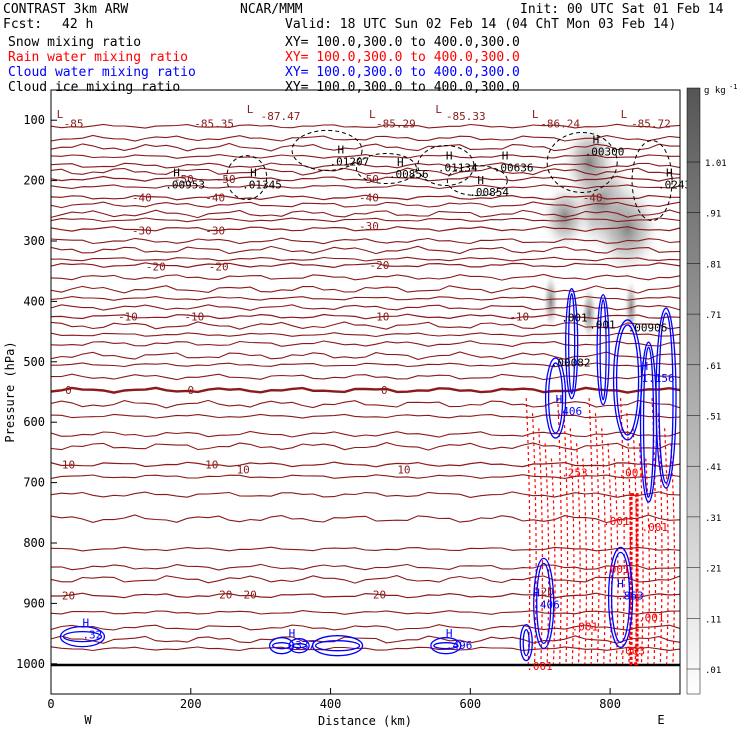 The image size is (740, 740). What do you see at coordinates (34, 422) in the screenshot?
I see `y-tick-label: 600` at bounding box center [34, 422].